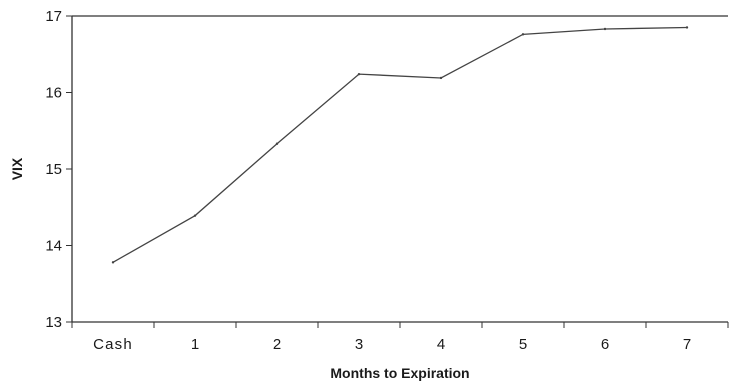 The height and width of the screenshot is (385, 730). Describe the element at coordinates (605, 344) in the screenshot. I see `x-tick-label-6: 6` at that location.